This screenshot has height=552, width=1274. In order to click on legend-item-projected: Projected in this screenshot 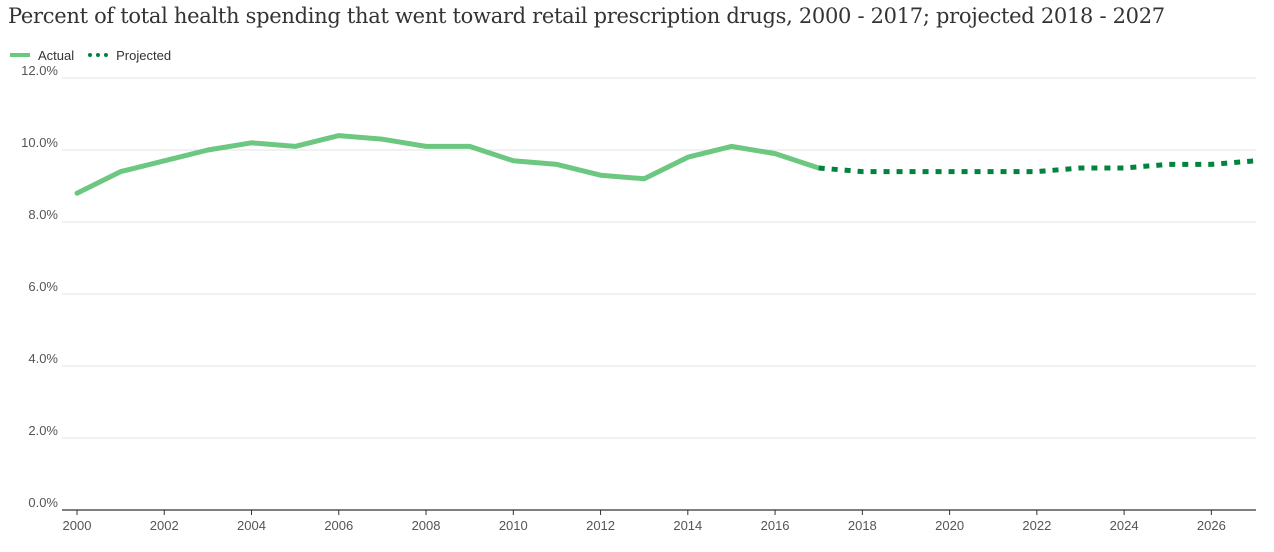, I will do `click(129, 55)`.